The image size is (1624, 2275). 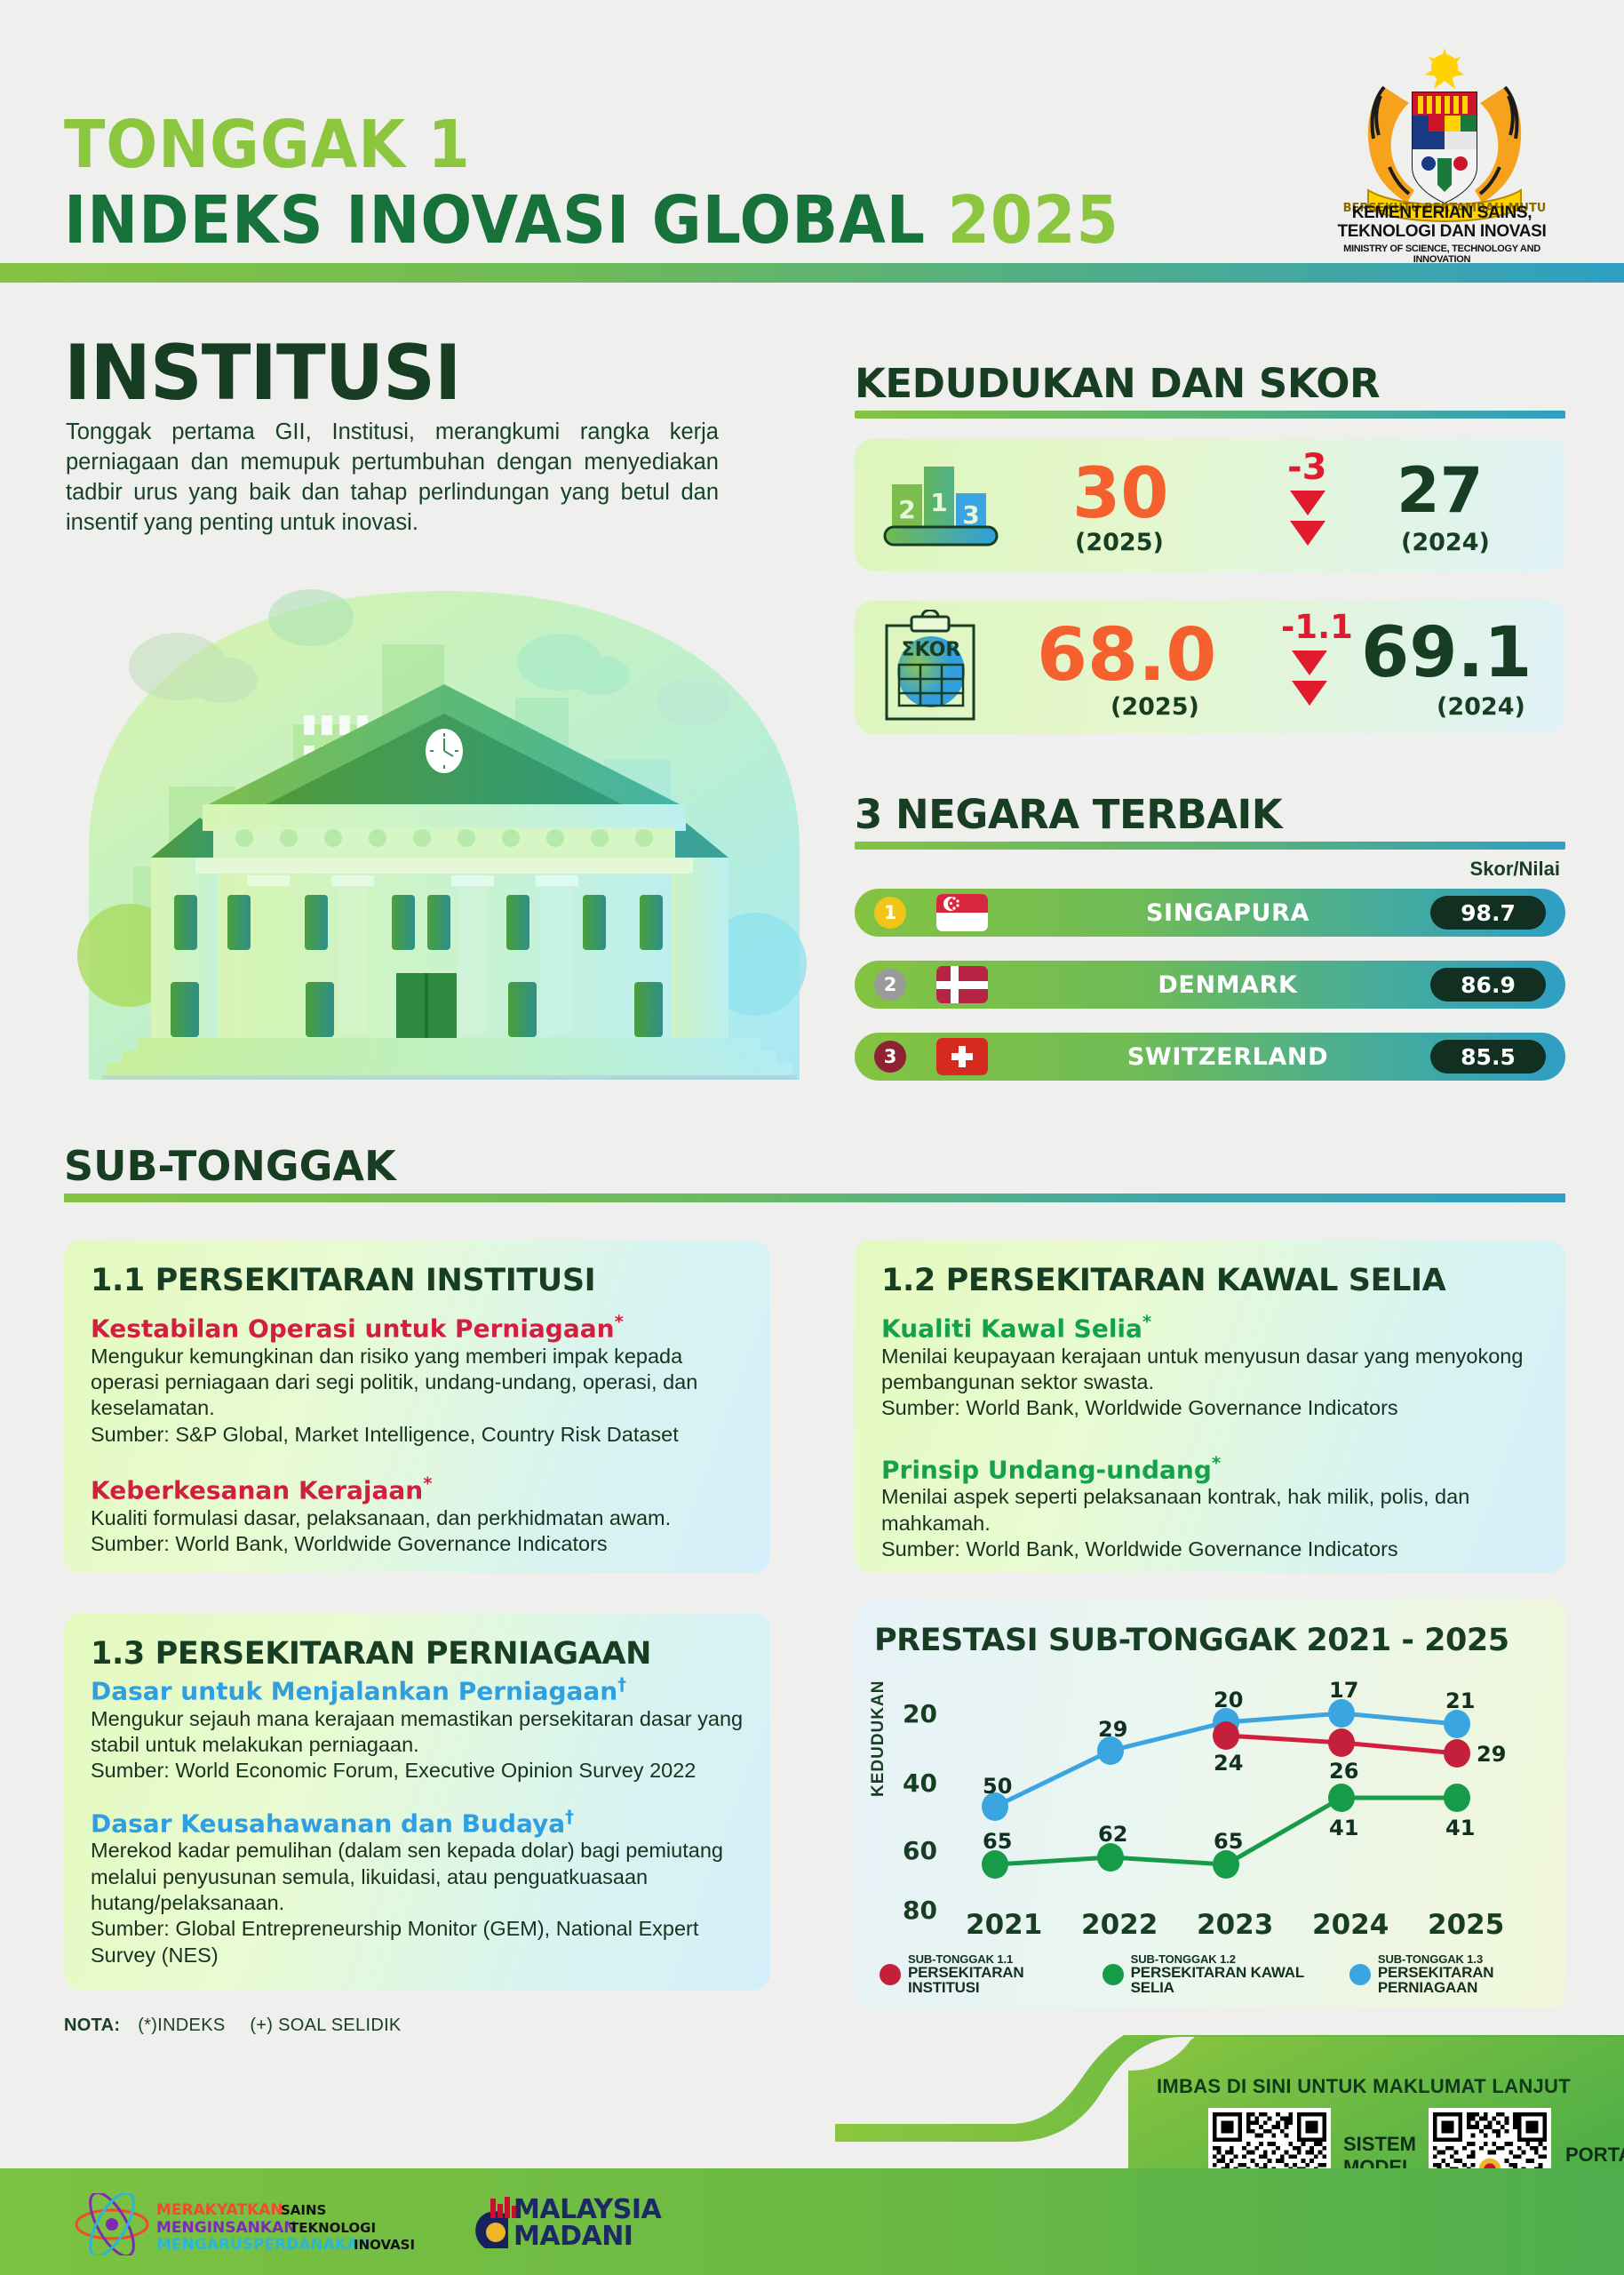 I want to click on x-tick: 2022, so click(x=1119, y=1925).